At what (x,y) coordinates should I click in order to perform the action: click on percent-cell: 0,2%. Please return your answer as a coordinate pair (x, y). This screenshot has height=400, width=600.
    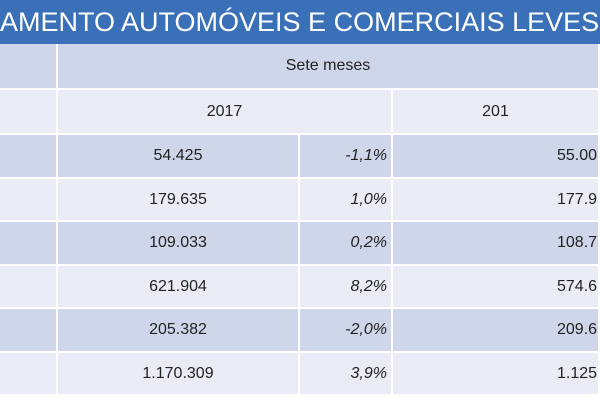
    Looking at the image, I should click on (346, 244).